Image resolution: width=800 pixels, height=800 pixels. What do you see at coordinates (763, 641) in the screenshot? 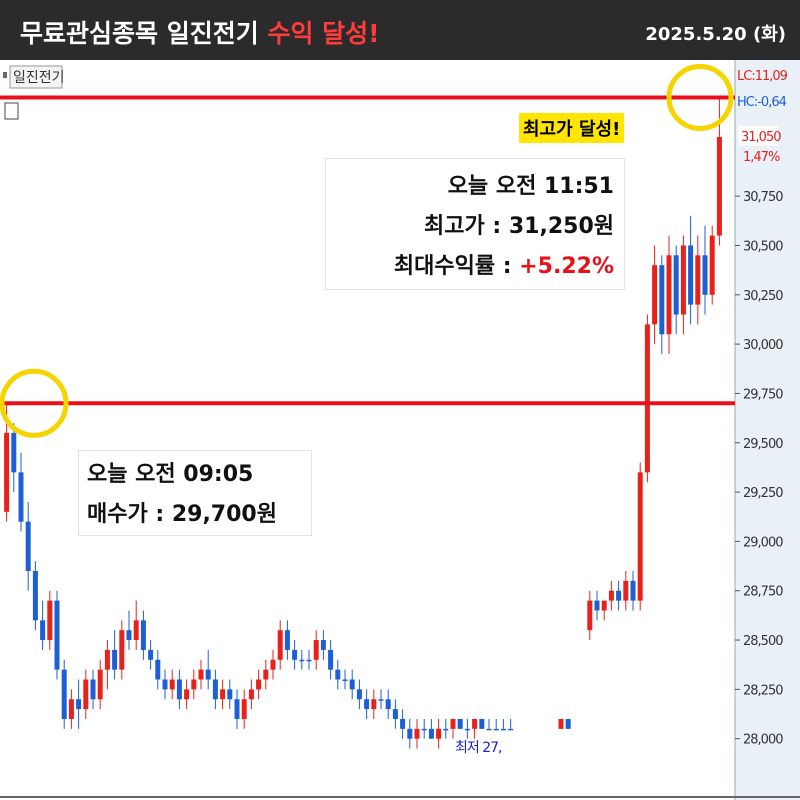
I see `y-tick-label: 28,500` at bounding box center [763, 641].